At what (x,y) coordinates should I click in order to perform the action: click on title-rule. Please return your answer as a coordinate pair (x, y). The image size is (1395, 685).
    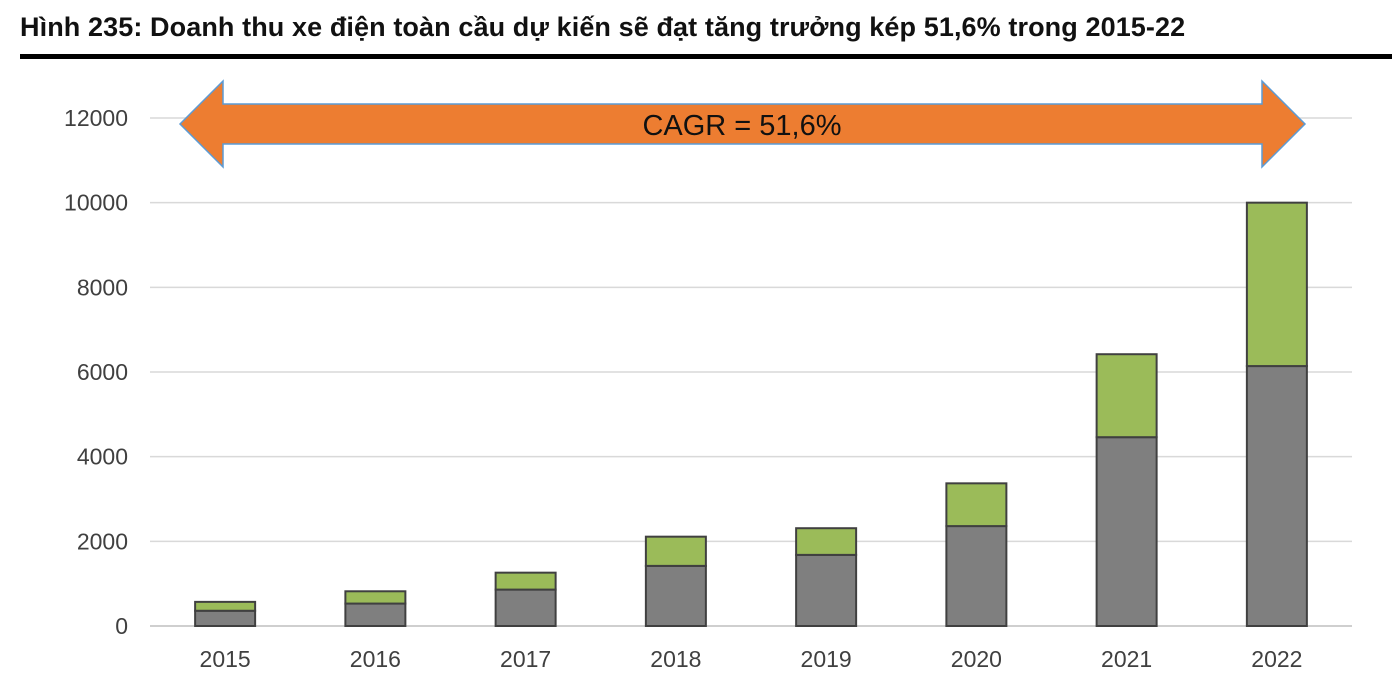
    Looking at the image, I should click on (706, 56).